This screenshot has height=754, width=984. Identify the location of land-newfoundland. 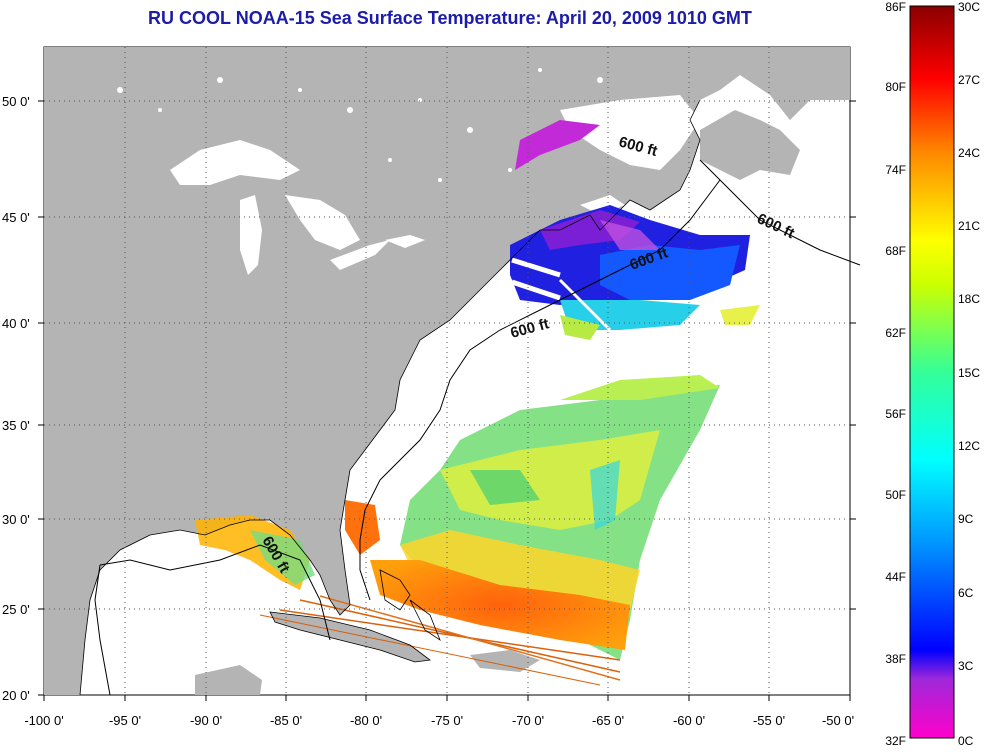
(750, 145).